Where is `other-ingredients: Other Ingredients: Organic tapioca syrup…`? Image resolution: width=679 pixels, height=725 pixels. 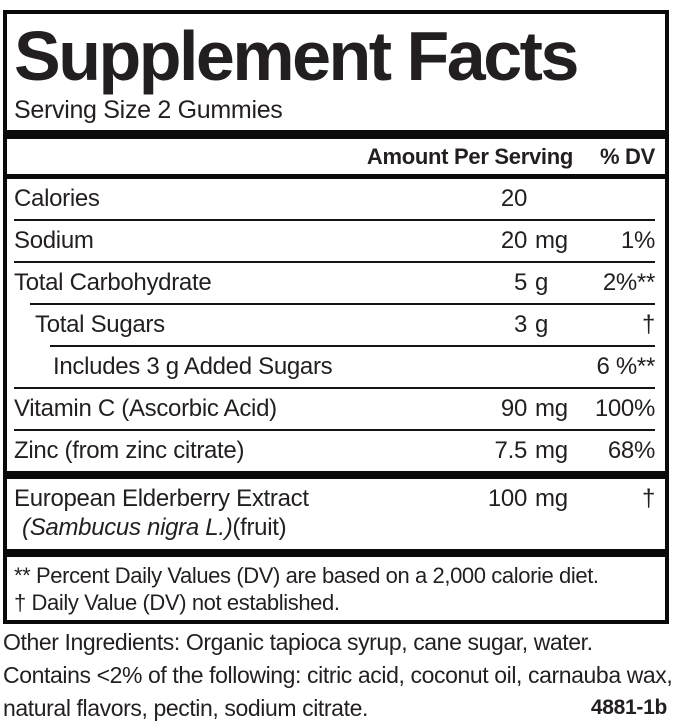 other-ingredients: Other Ingredients: Organic tapioca syrup… is located at coordinates (338, 675).